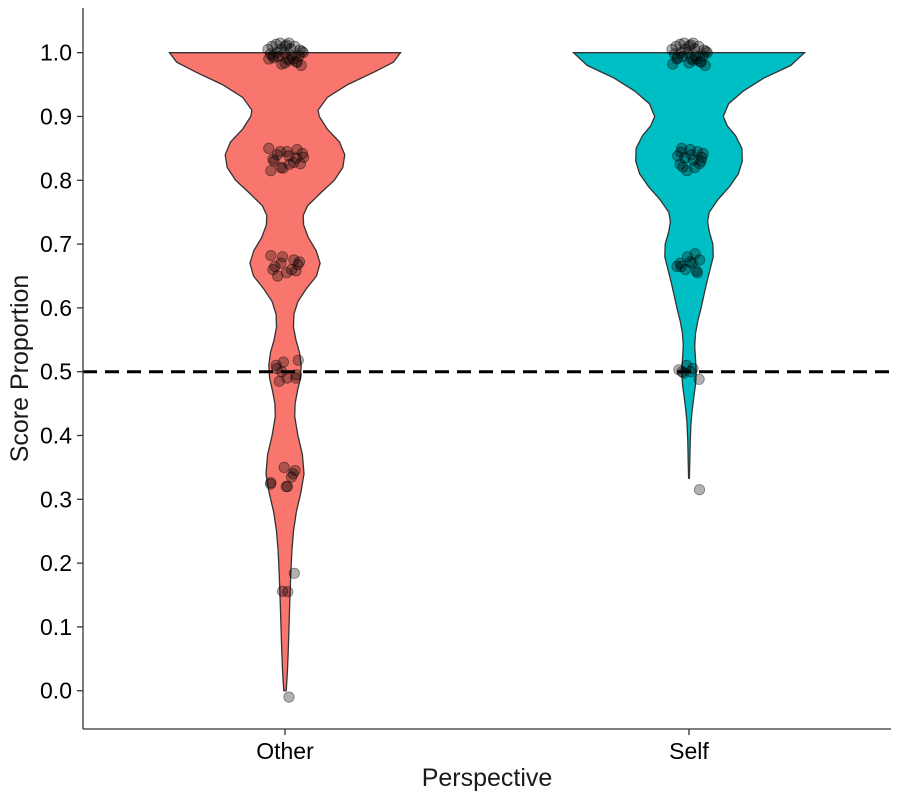  I want to click on violin-self, so click(689, 265).